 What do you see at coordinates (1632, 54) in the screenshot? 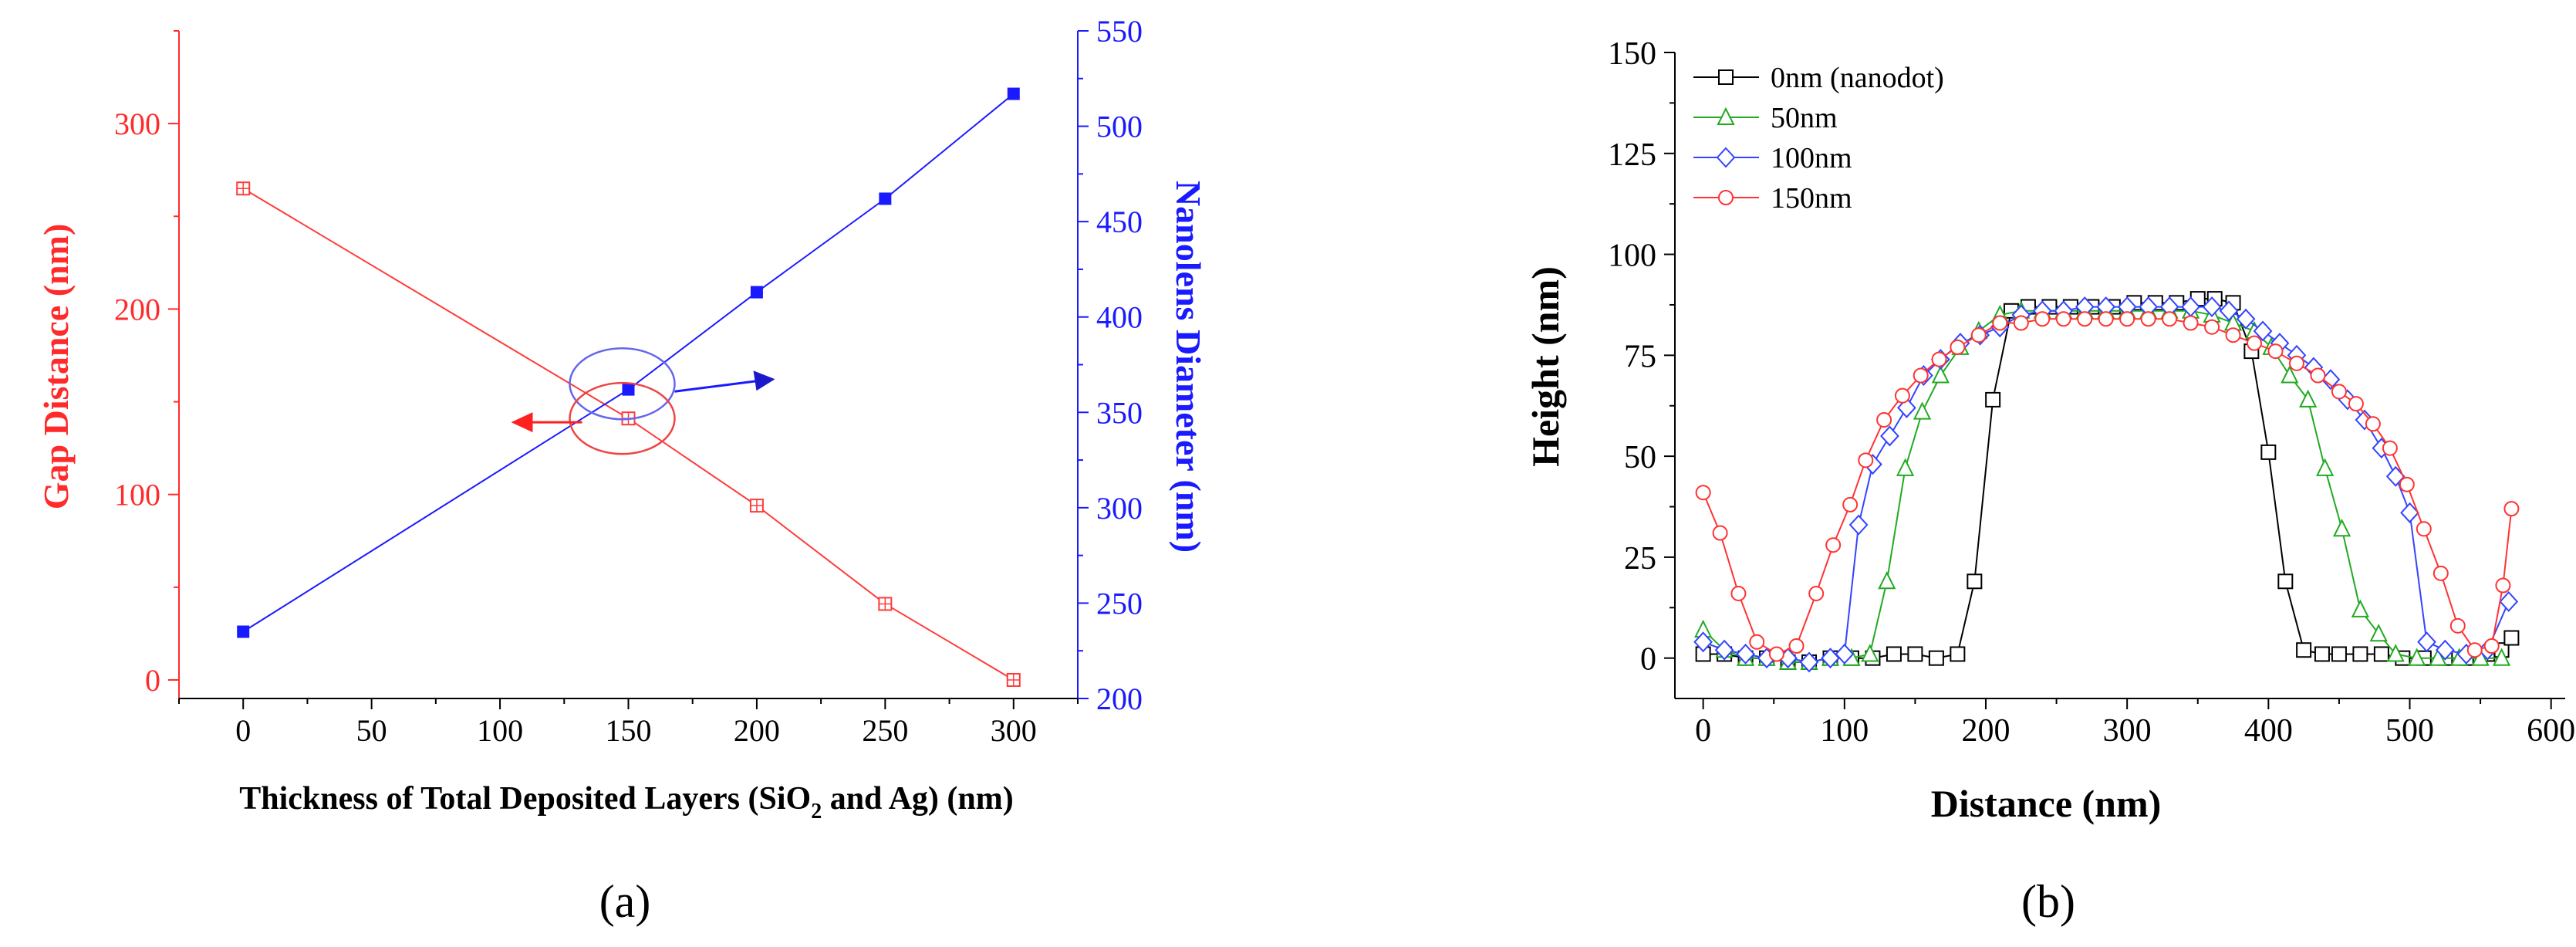
I see `y-tick-label: 150` at bounding box center [1632, 54].